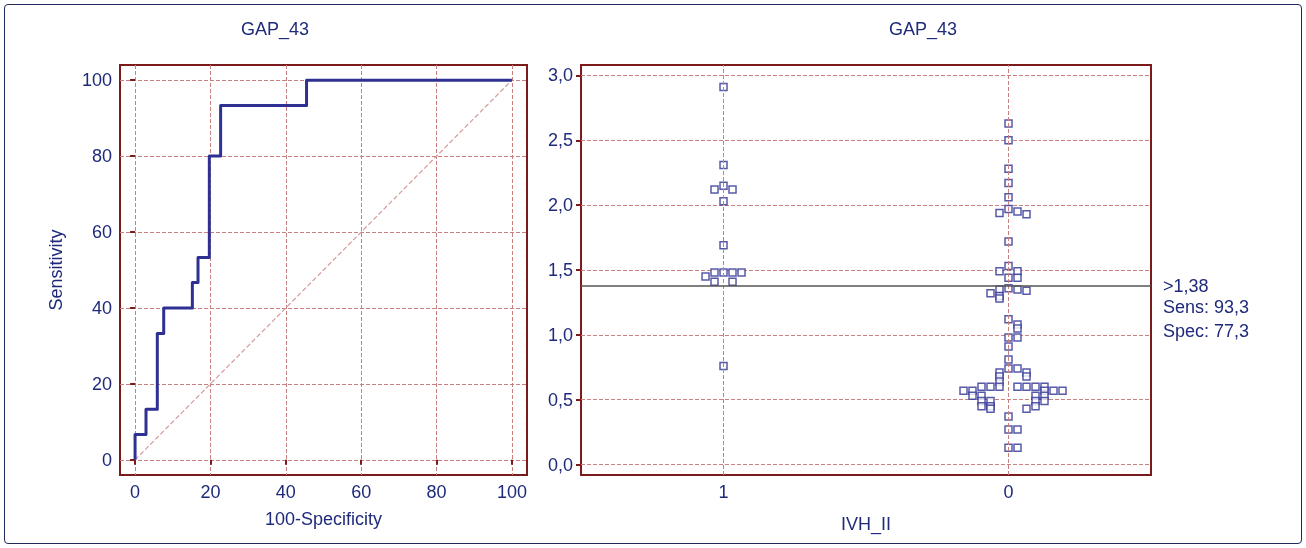 The width and height of the screenshot is (1306, 548). I want to click on y-tick-label: 2,5, so click(560, 140).